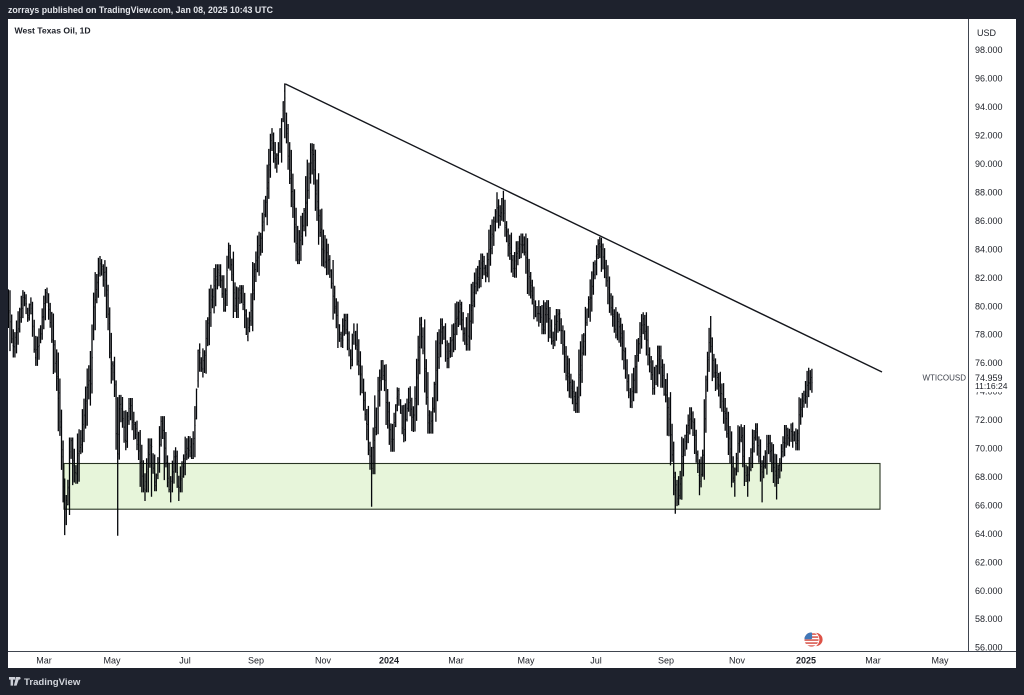  I want to click on svg-text: USD, so click(987, 33).